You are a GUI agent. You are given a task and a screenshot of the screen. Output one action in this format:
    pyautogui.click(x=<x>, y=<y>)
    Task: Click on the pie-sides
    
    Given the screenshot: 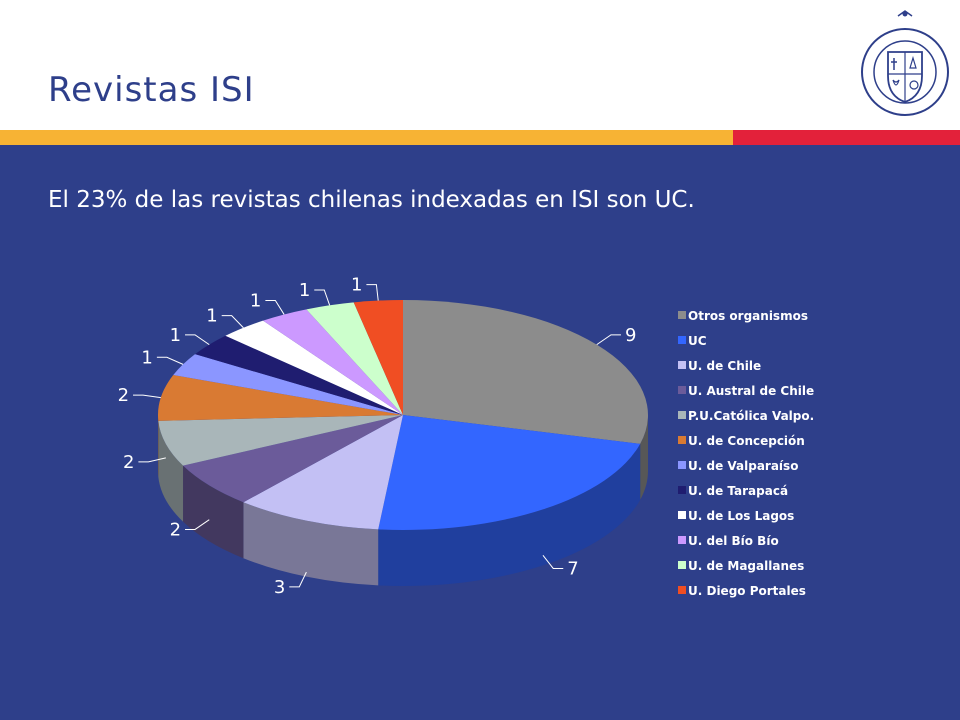 What is the action you would take?
    pyautogui.click(x=403, y=500)
    